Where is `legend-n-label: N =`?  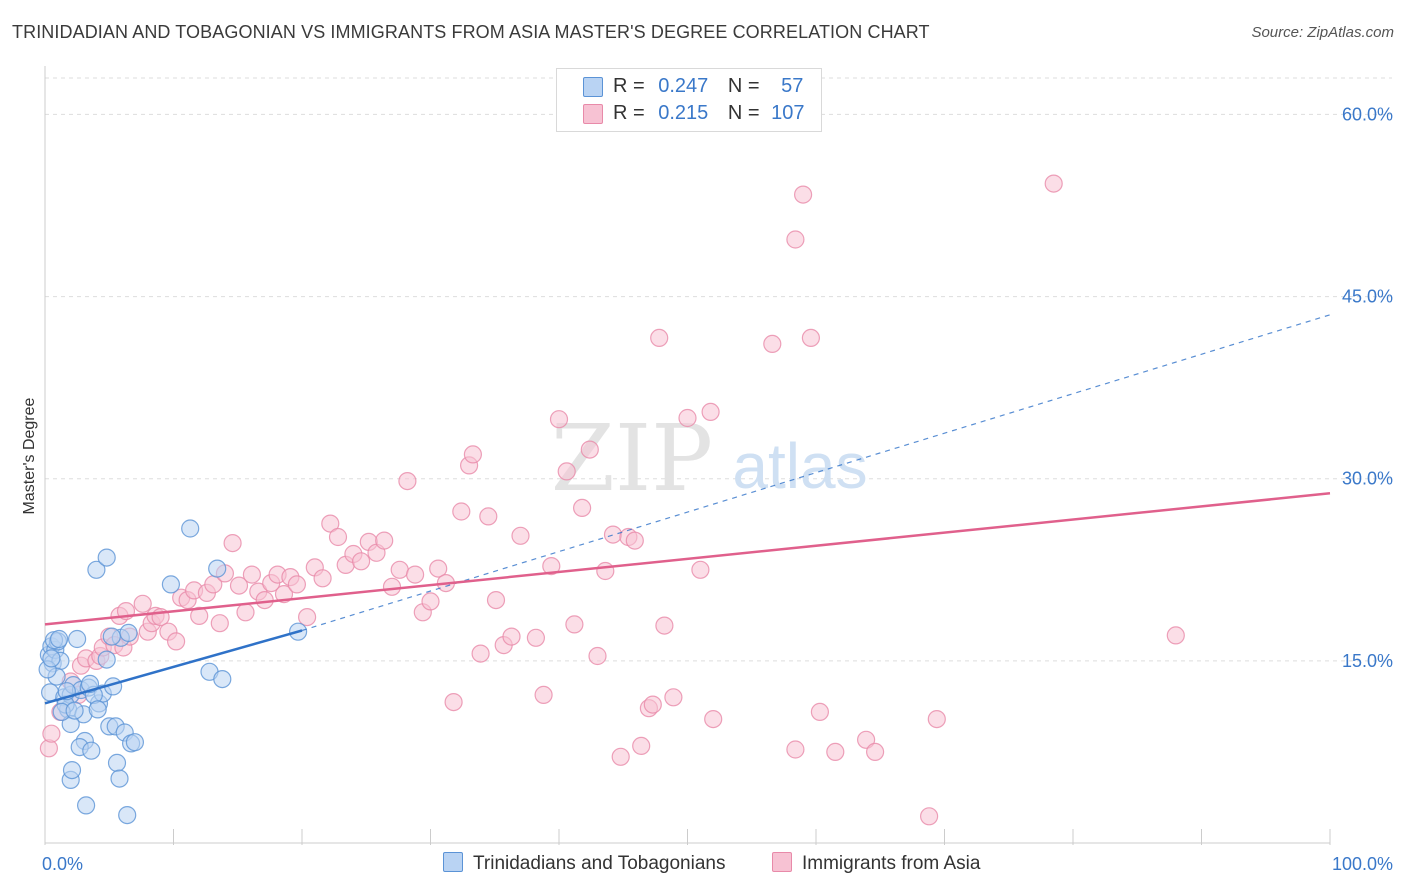
legend-n-label: N = is located at coordinates (743, 113).